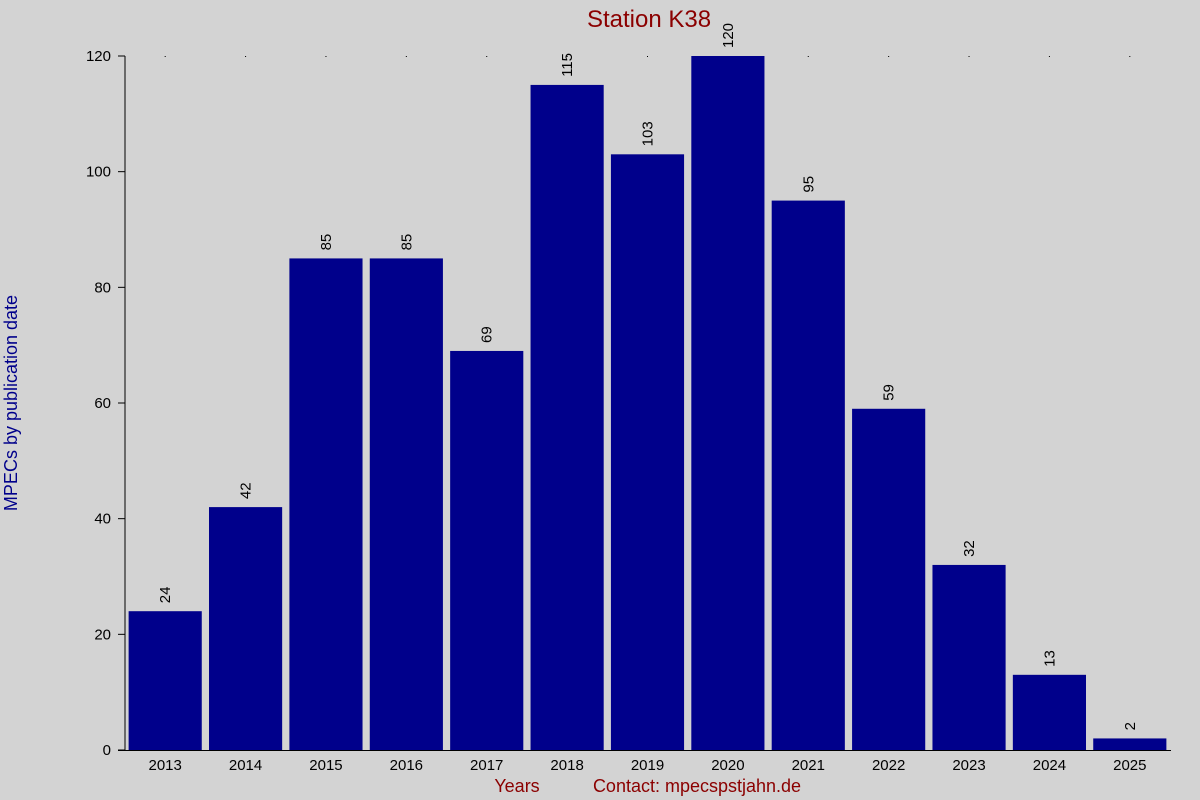  I want to click on x-tick-label: 2019, so click(647, 765).